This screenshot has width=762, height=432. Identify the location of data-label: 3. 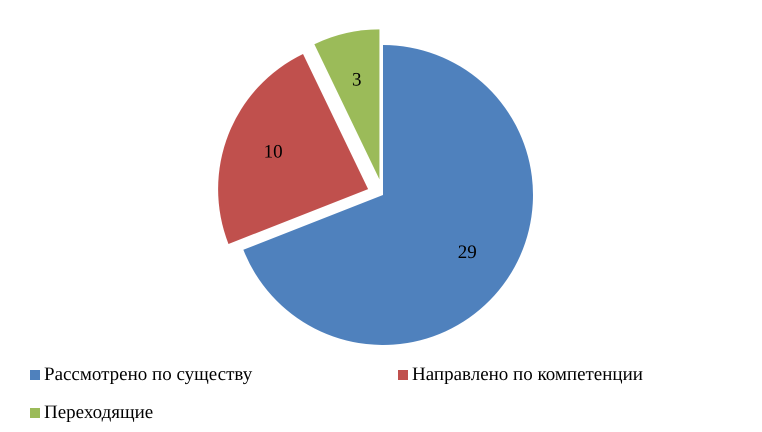
(357, 79).